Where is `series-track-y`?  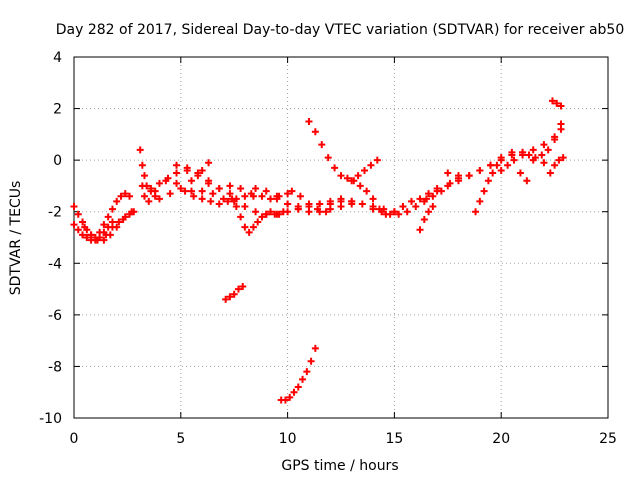
series-track-y is located at coordinates (556, 165).